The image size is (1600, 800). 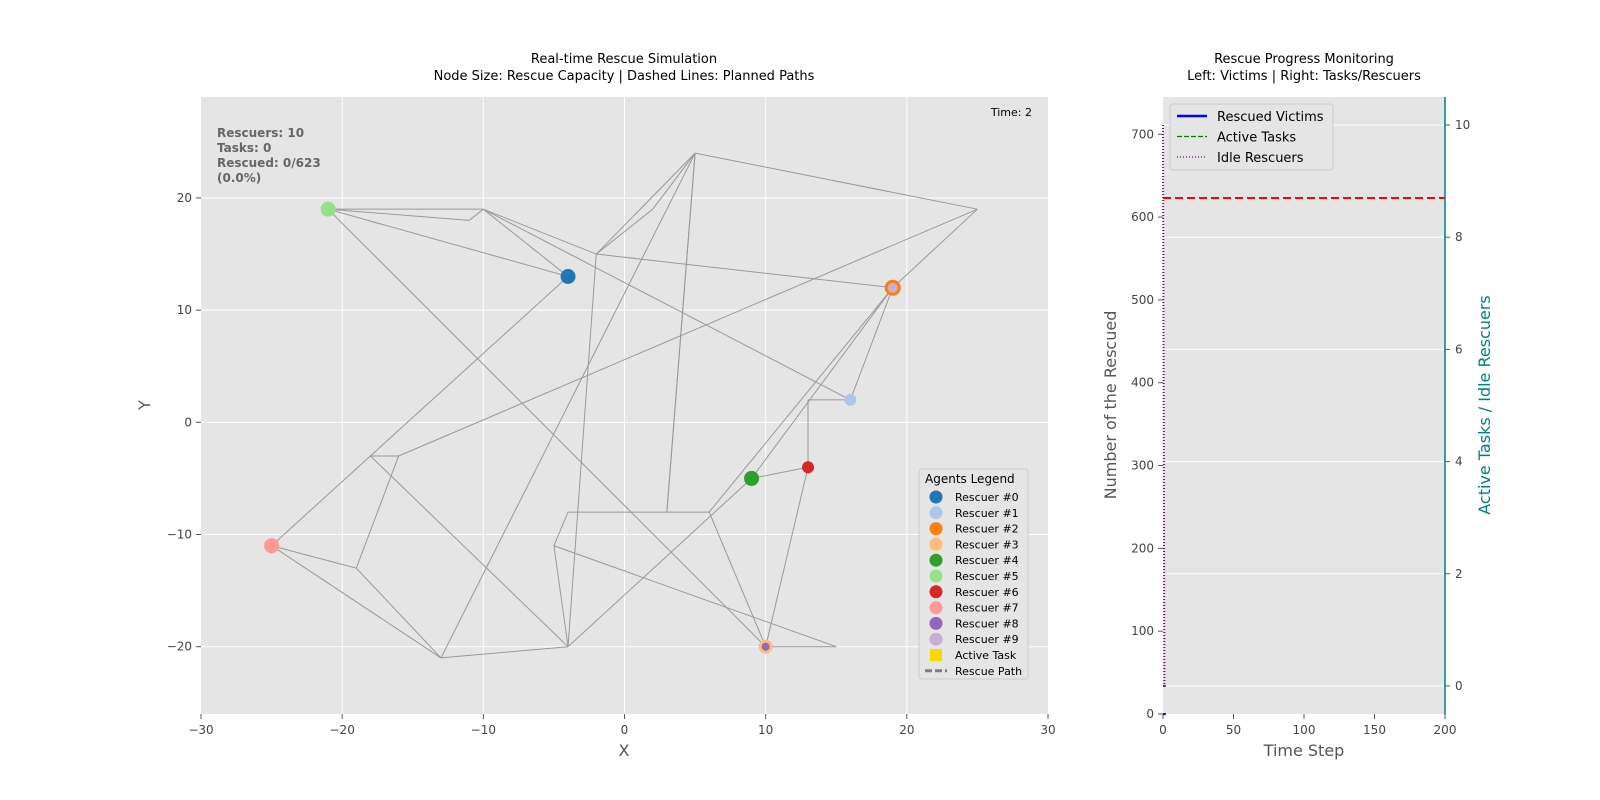 I want to click on stats-rescuers: Rescuers: 10, so click(x=260, y=133).